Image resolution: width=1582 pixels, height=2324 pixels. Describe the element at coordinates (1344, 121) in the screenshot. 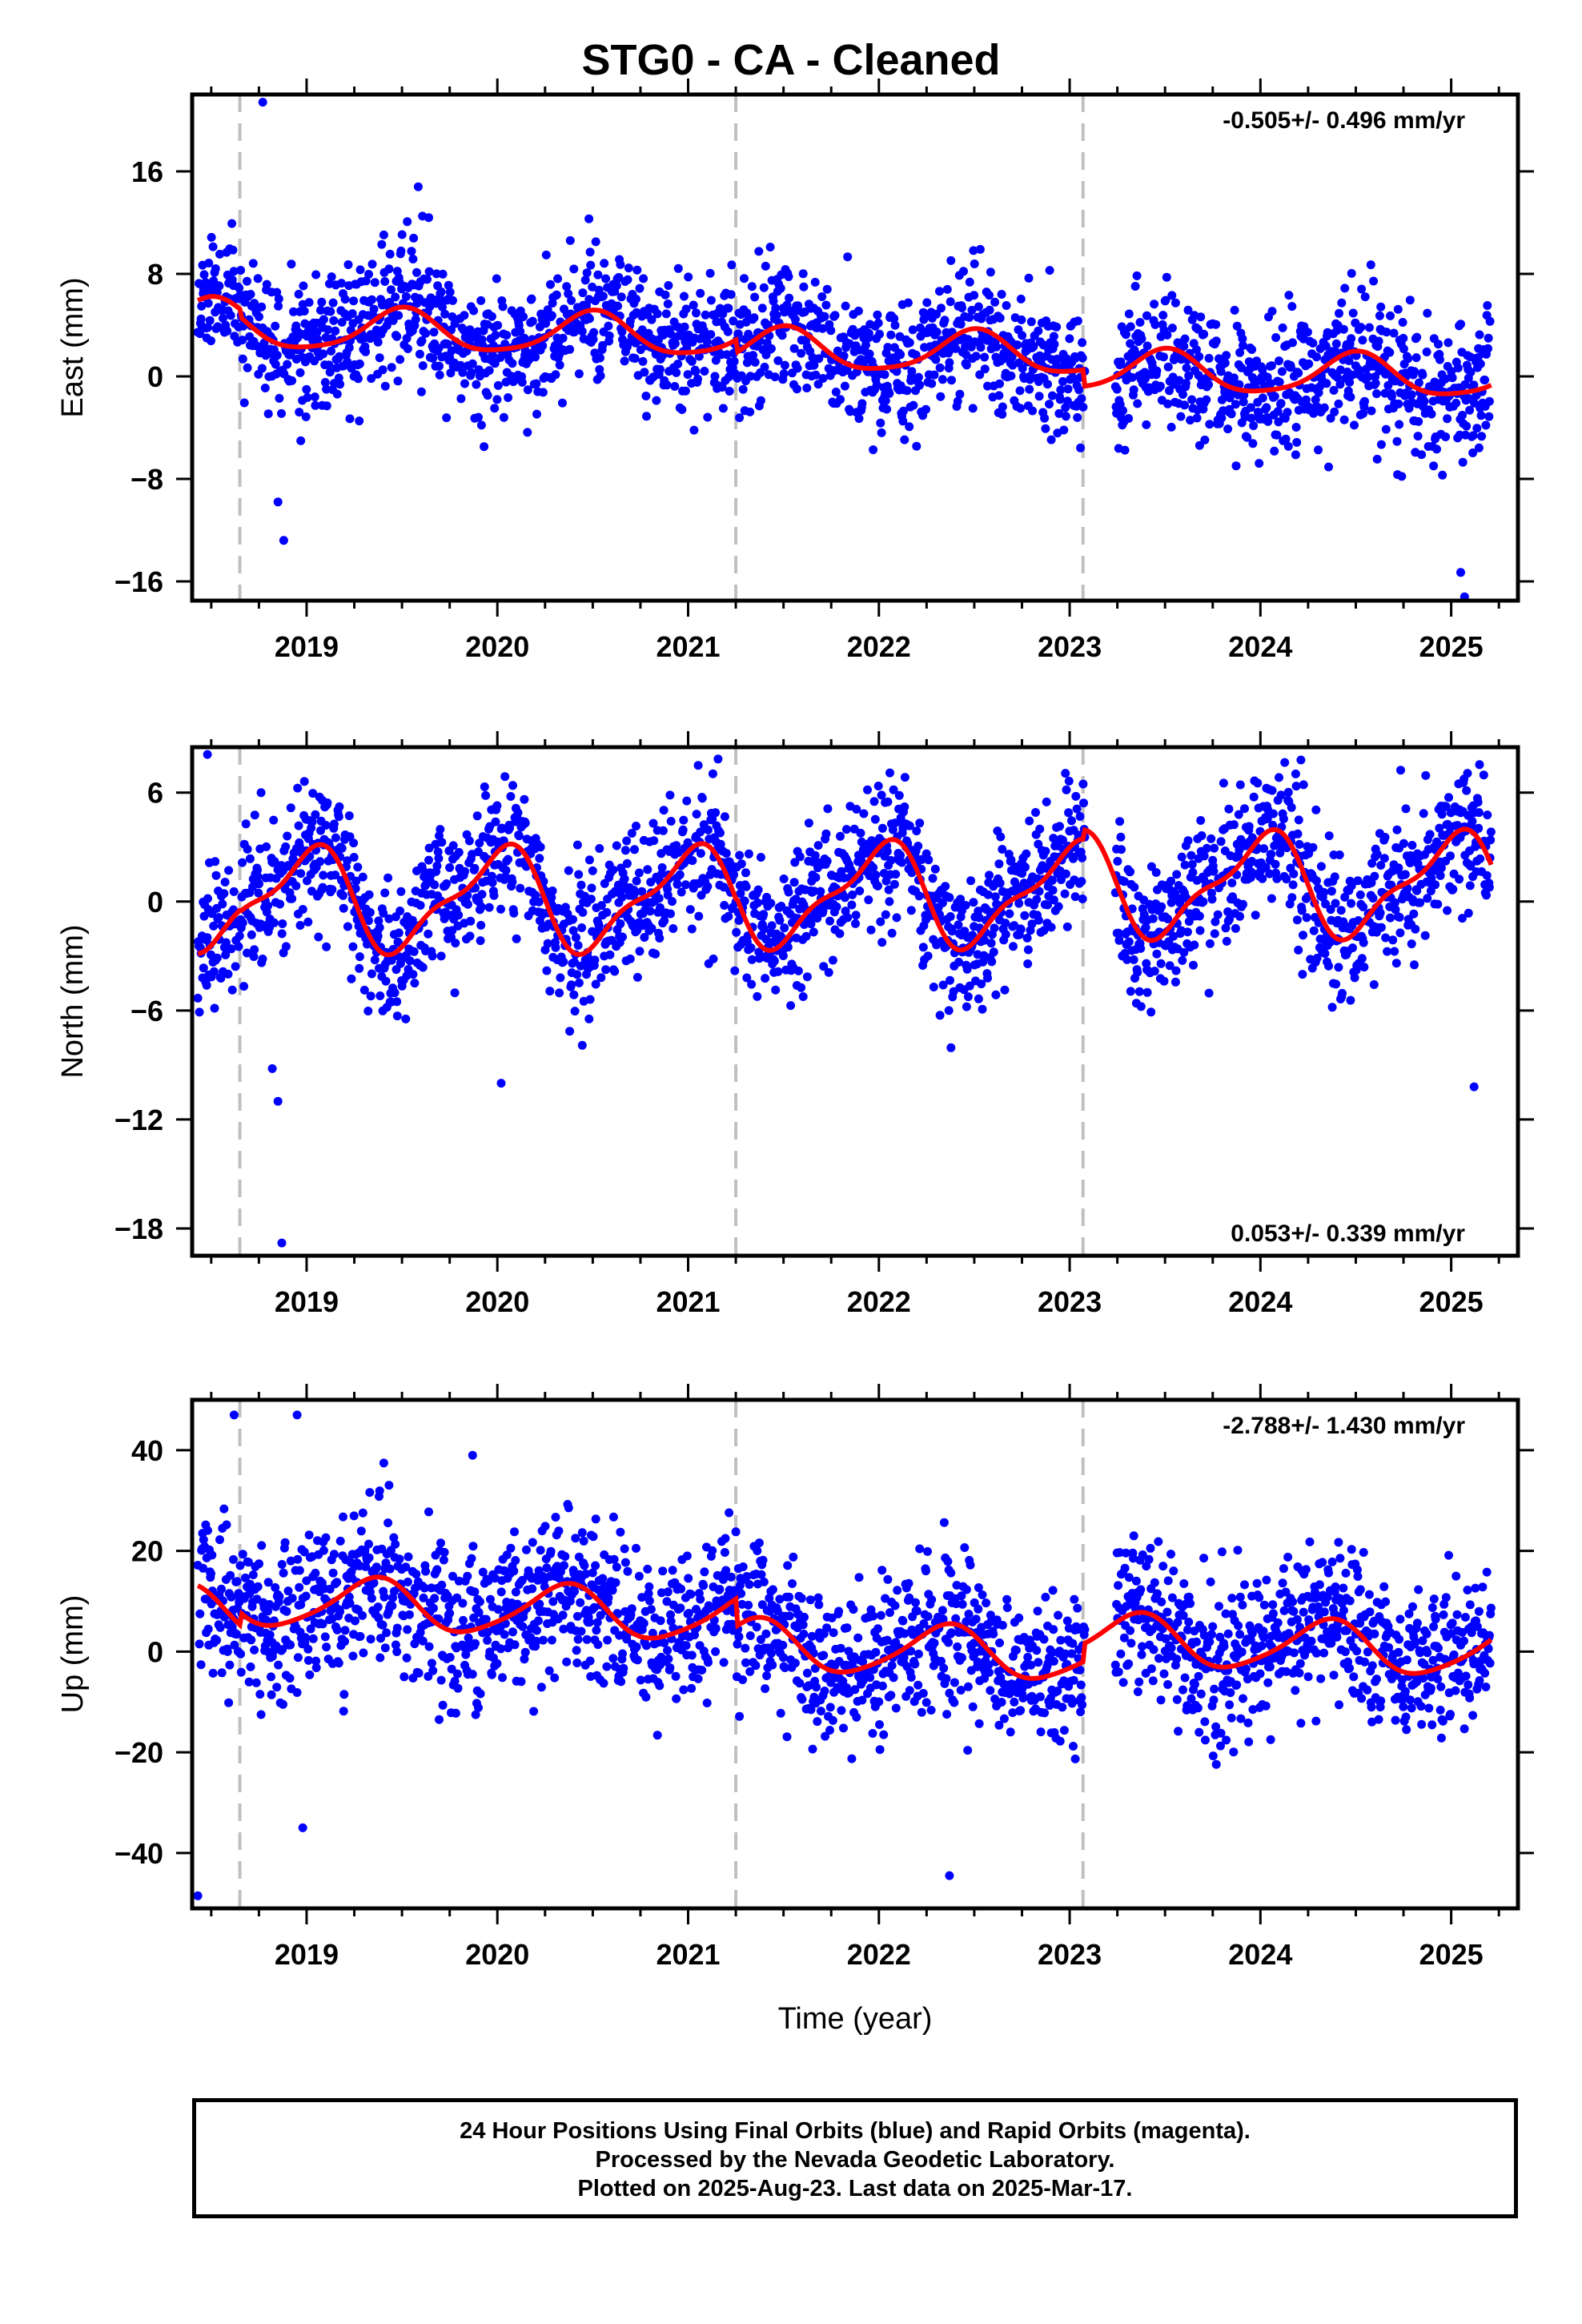

I see `rate-annotation: -0.505+/- 0.496 mm/yr` at that location.